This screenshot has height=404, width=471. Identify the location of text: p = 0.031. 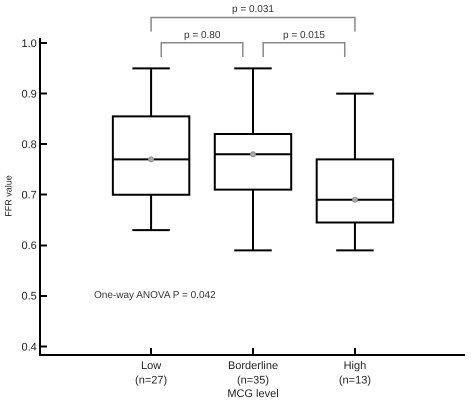
(253, 9).